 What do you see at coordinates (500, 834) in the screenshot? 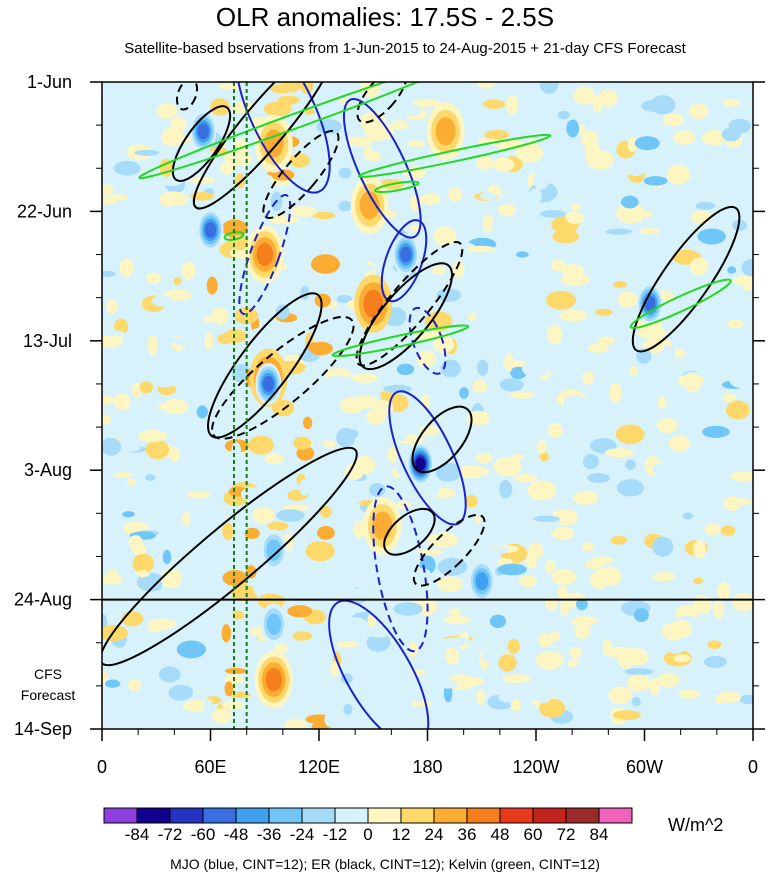
I see `colorbar-label: 48` at bounding box center [500, 834].